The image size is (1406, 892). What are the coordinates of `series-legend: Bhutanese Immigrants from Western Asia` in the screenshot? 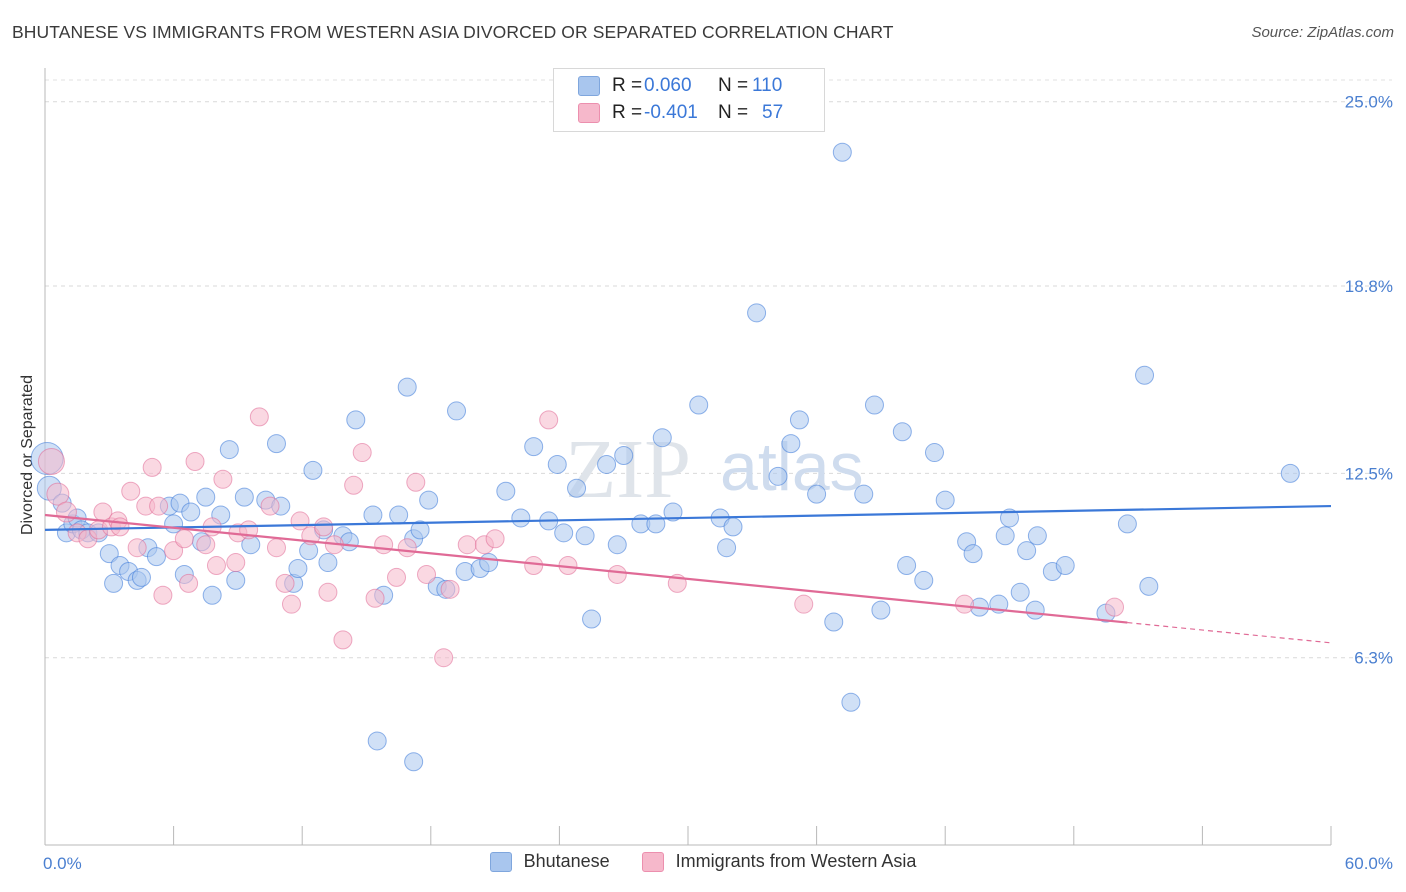 It's located at (703, 861).